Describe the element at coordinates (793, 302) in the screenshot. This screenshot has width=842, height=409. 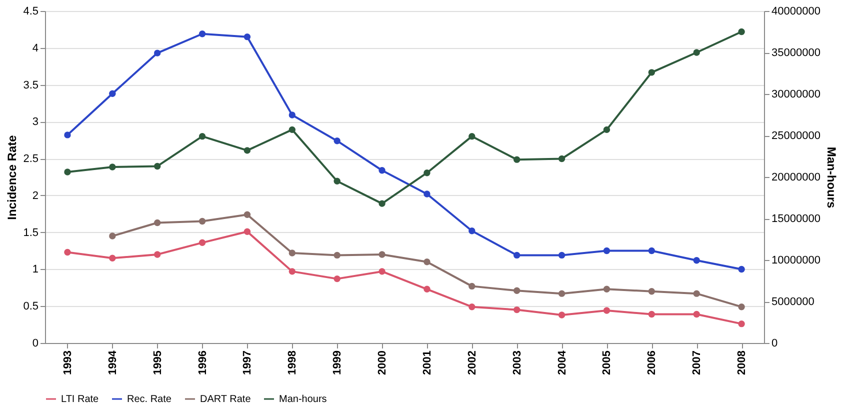
I see `y2-tick-label: 5000000` at that location.